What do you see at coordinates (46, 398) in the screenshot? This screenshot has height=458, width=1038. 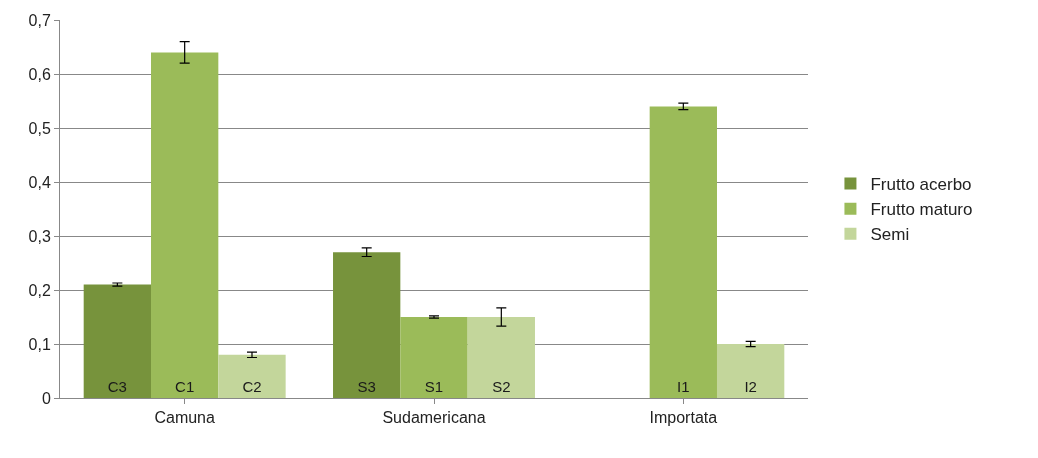 I see `y-tick-label: 0` at bounding box center [46, 398].